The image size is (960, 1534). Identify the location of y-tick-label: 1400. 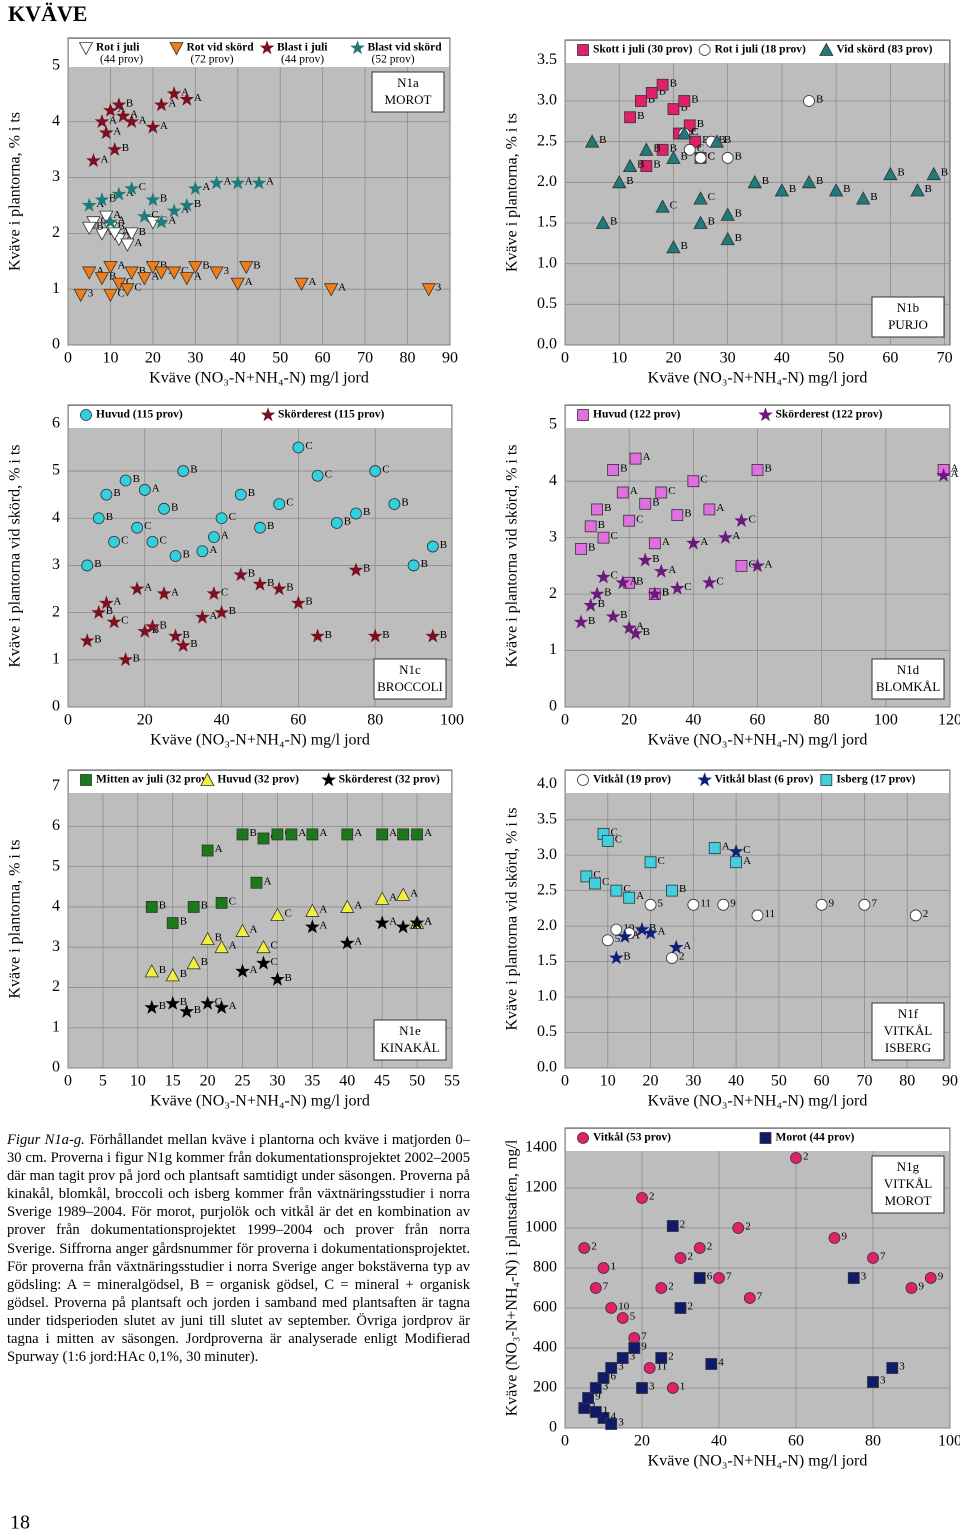
(541, 1147).